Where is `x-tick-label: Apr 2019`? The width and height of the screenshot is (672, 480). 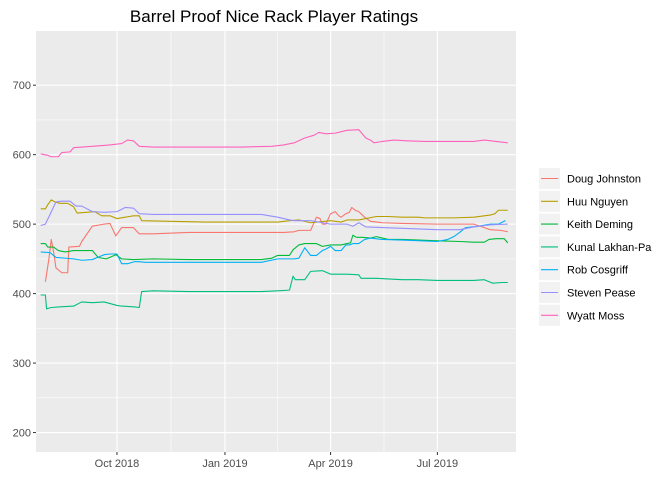 x-tick-label: Apr 2019 is located at coordinates (330, 464).